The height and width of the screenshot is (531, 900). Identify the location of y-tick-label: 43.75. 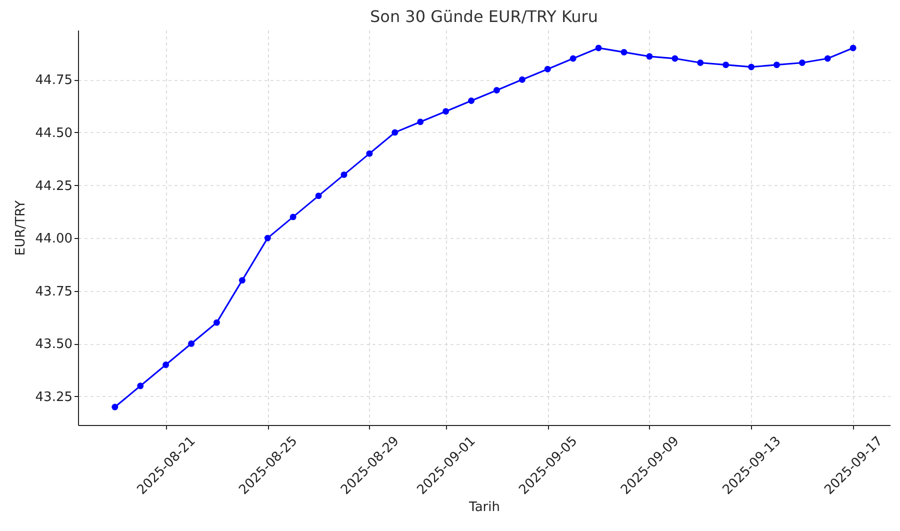
(53, 292).